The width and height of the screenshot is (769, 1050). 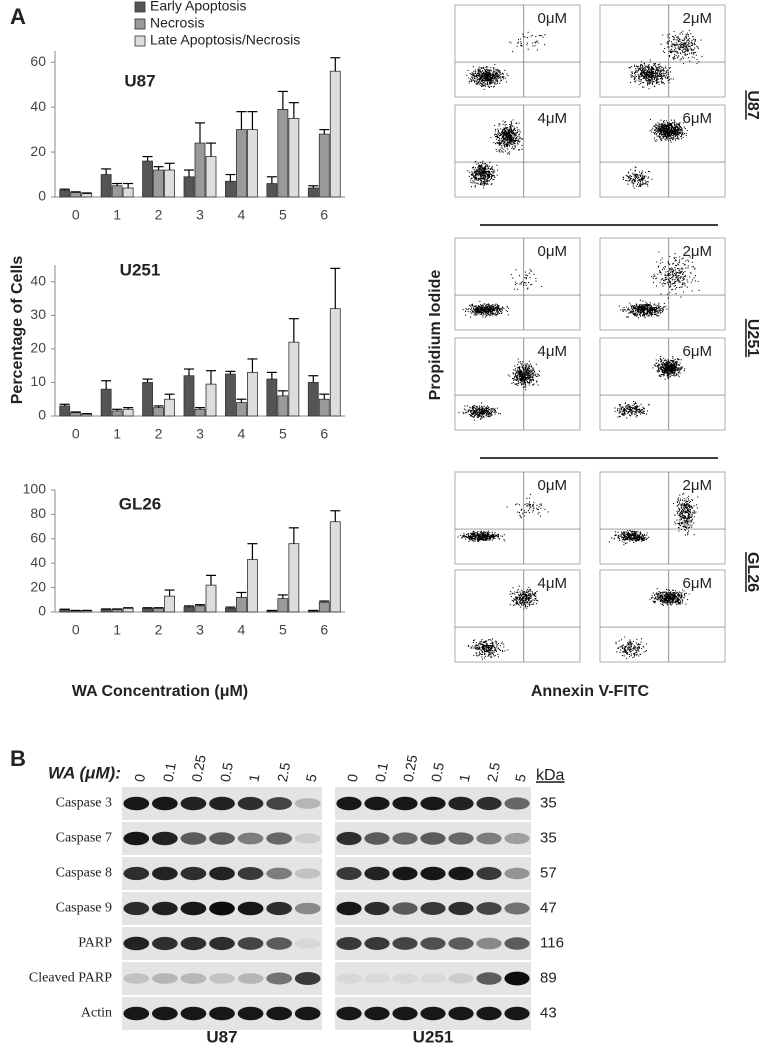 I want to click on y-tick-label: 10, so click(x=38, y=381).